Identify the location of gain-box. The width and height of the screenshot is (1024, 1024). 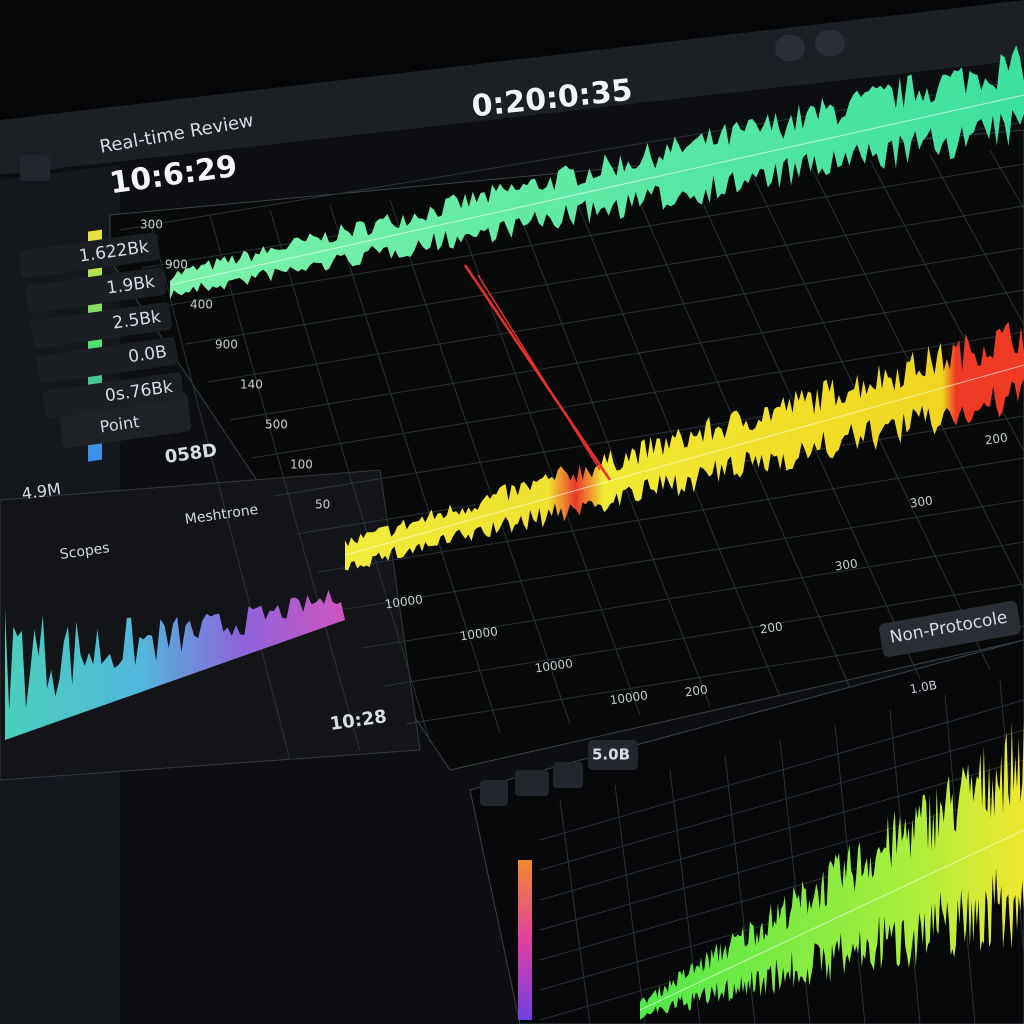
(613, 755).